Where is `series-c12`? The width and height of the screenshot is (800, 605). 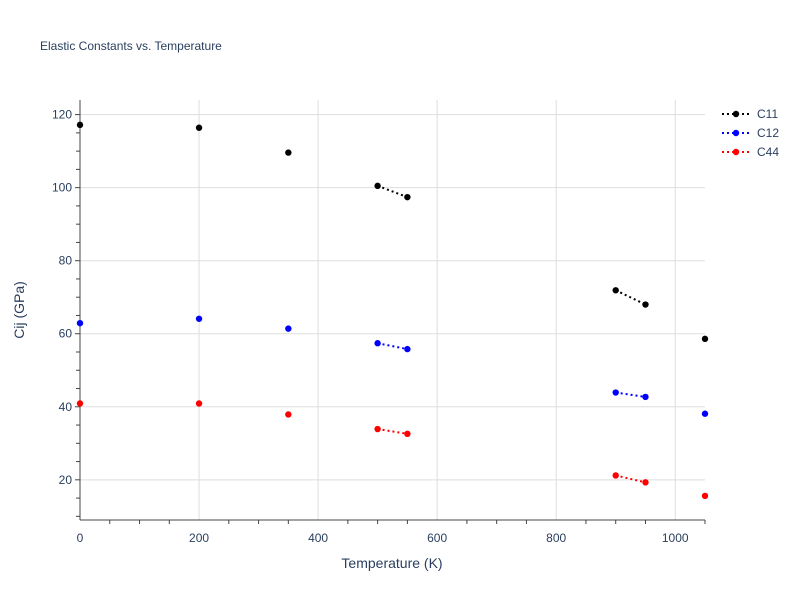
series-c12 is located at coordinates (392, 366).